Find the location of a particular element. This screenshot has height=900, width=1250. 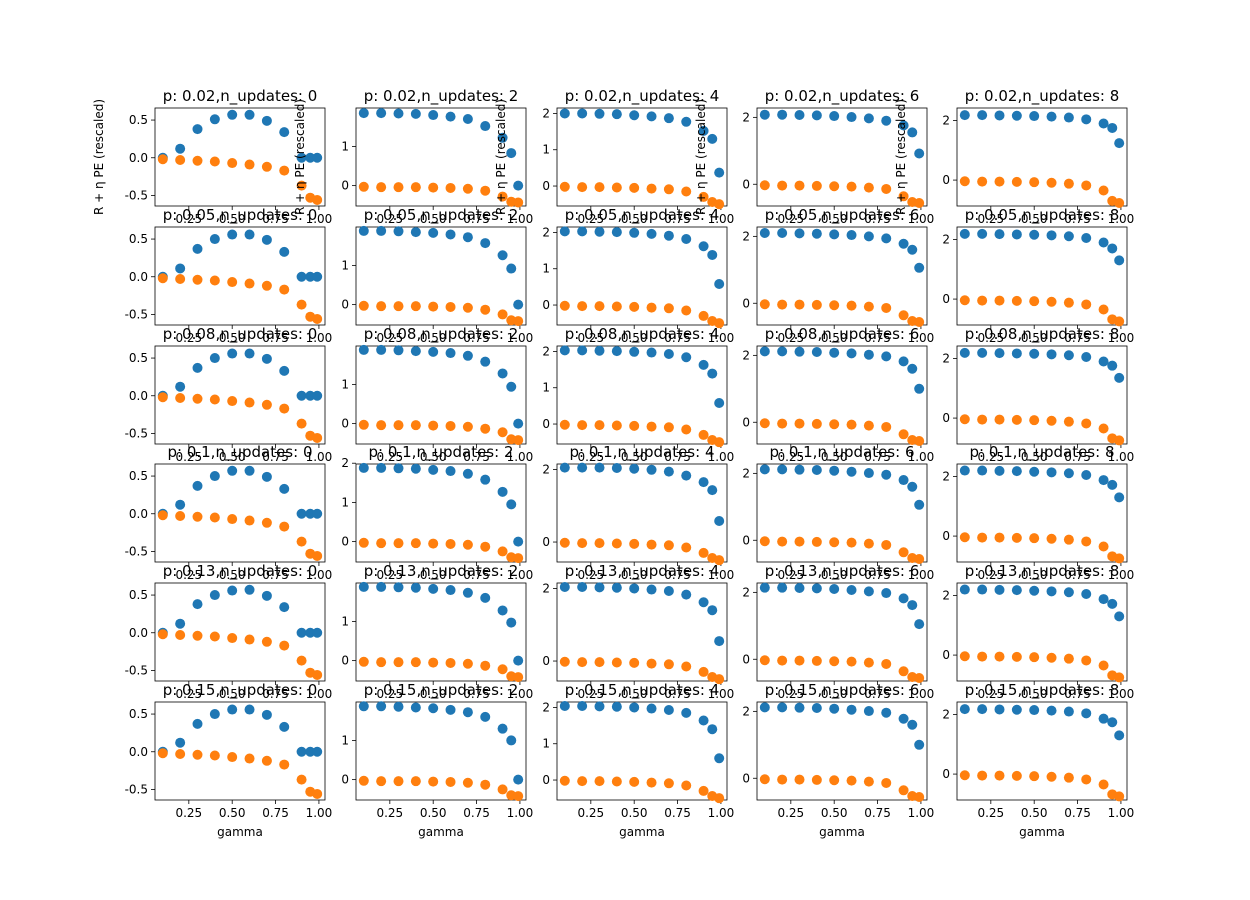

subplot-4-4: 0.25 0.50 0.75 1.00 2 0 p: 0.13,n_updates: 8 is located at coordinates (1038, 631).